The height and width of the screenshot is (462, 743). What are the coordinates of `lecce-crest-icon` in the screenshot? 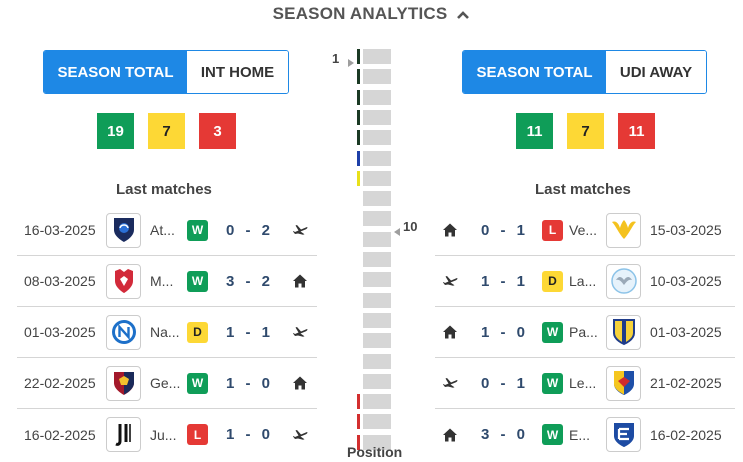 It's located at (623, 383).